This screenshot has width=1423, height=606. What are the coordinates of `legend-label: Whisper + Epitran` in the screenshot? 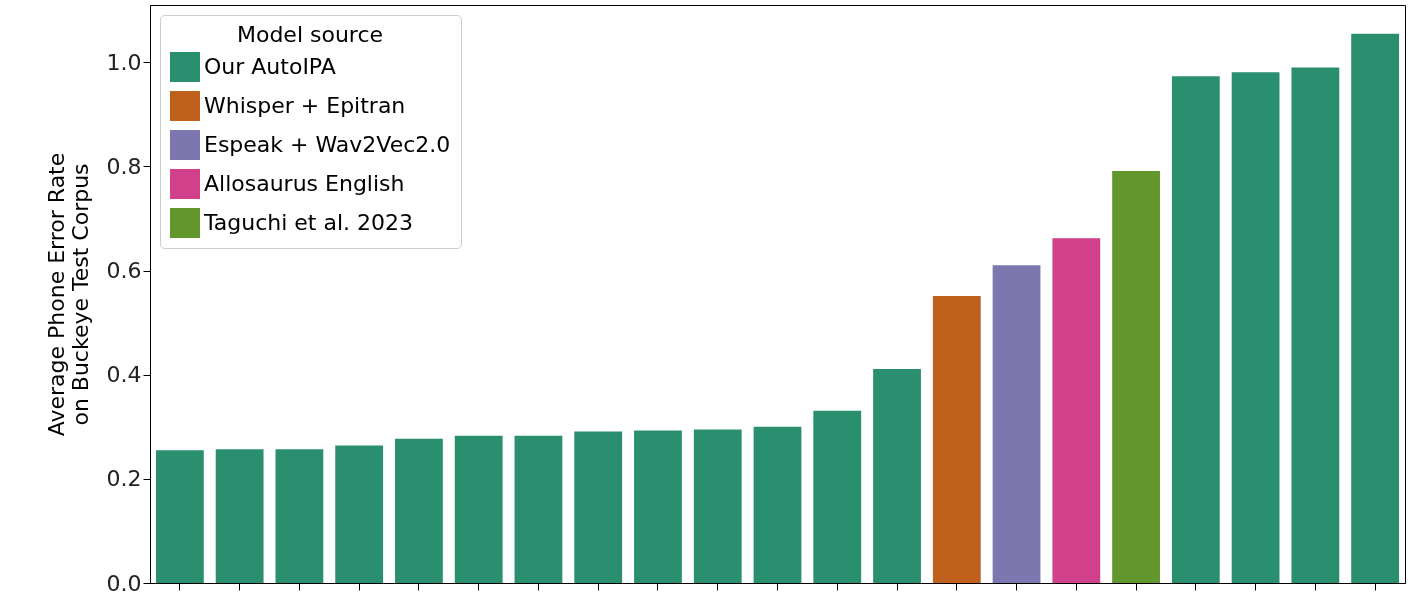 It's located at (305, 105).